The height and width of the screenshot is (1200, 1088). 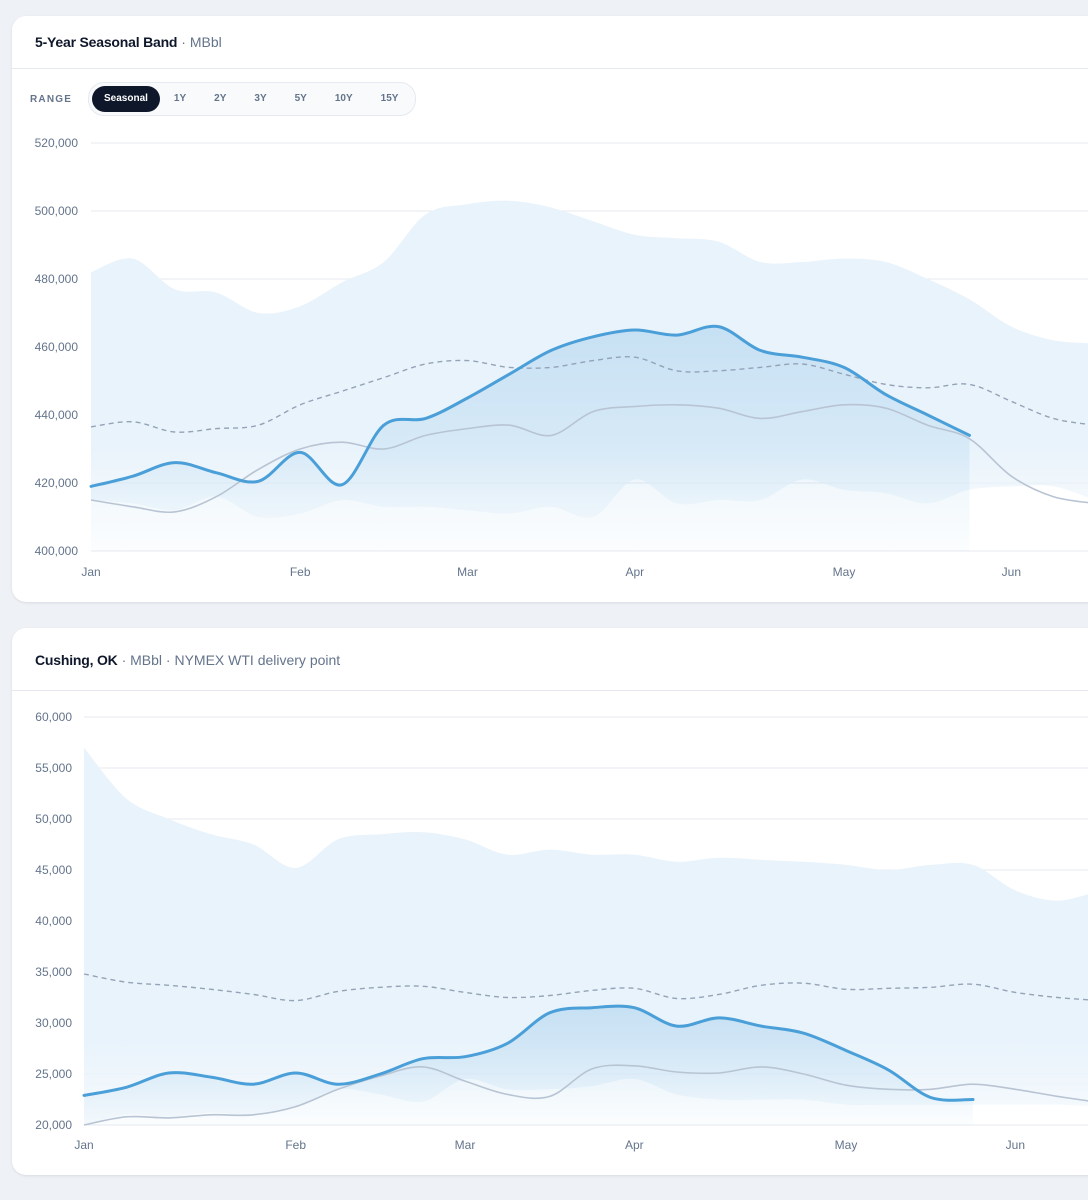 What do you see at coordinates (231, 660) in the screenshot?
I see `chart-subtitle: · MBbl · NYMEX WTI delivery point` at bounding box center [231, 660].